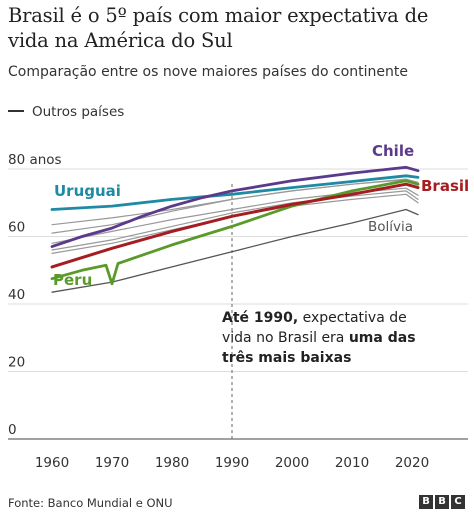 The width and height of the screenshot is (474, 514). Describe the element at coordinates (35, 160) in the screenshot. I see `y-tick-label: 80 anos` at that location.